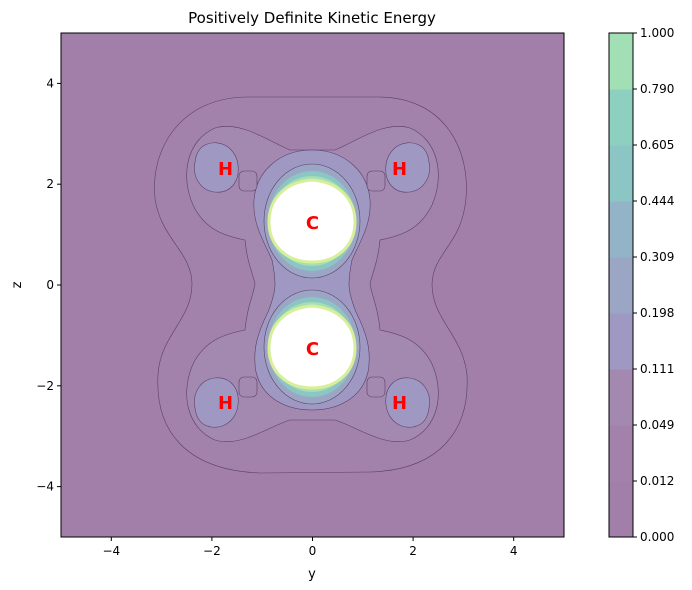 The image size is (692, 590). I want to click on x-tick-label: 4, so click(514, 551).